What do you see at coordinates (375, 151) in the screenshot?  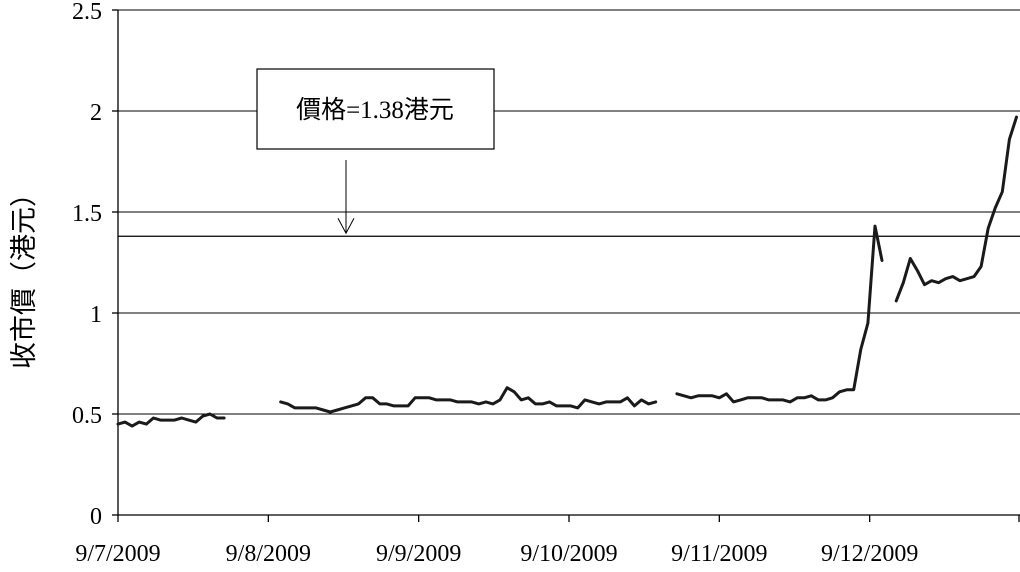 I see `price-annotation: 價格=1.38港元` at bounding box center [375, 151].